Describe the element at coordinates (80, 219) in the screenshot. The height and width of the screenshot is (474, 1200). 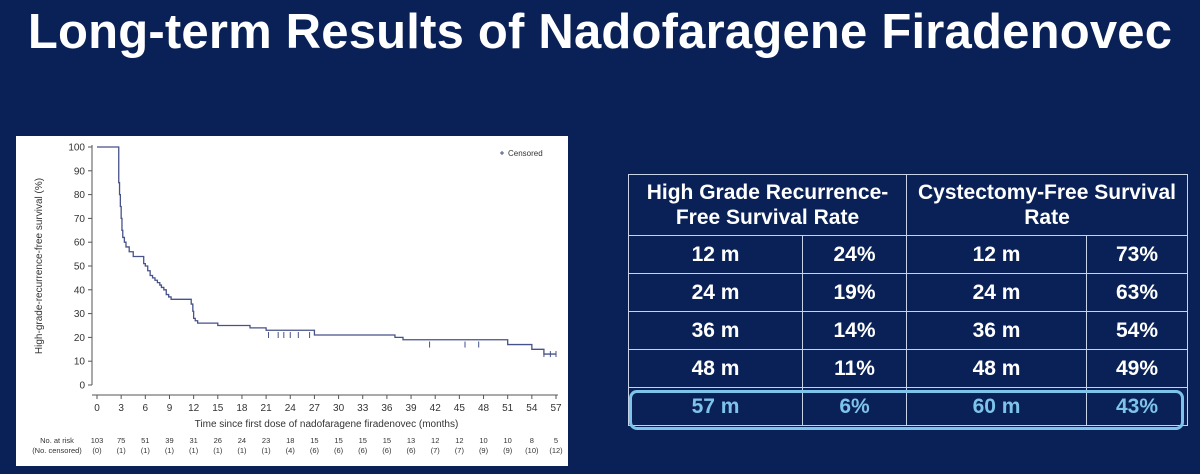
I see `y-tick-label: 70` at that location.